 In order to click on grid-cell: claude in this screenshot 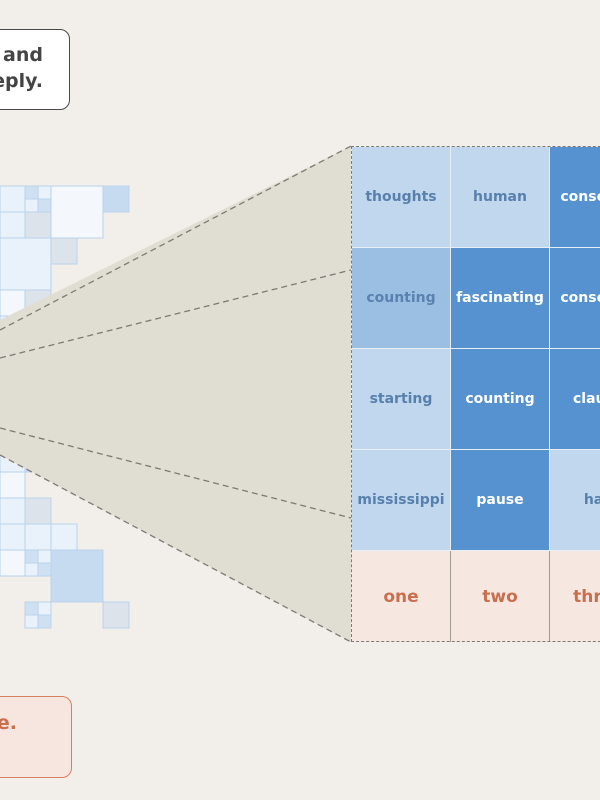, I will do `click(575, 399)`.